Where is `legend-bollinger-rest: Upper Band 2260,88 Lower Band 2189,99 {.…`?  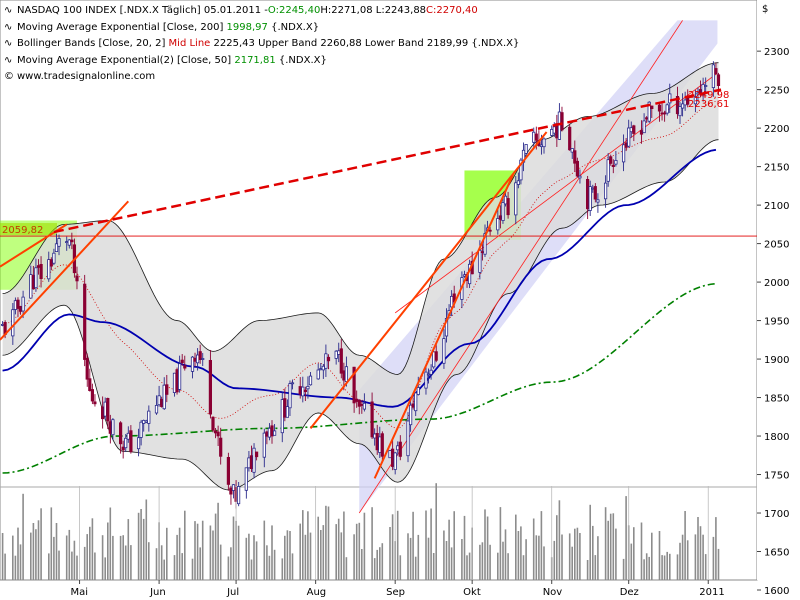
legend-bollinger-rest: Upper Band 2260,88 Lower Band 2189,99 {.… is located at coordinates (389, 43).